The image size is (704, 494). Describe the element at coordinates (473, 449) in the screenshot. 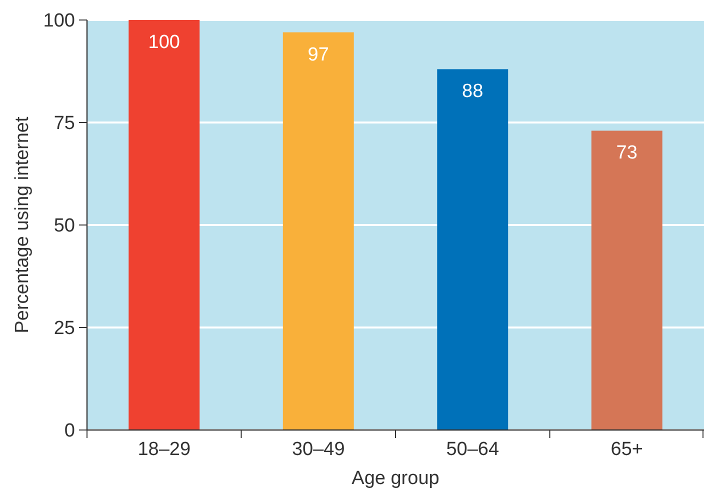

I see `x-tick-label: 50–64` at that location.